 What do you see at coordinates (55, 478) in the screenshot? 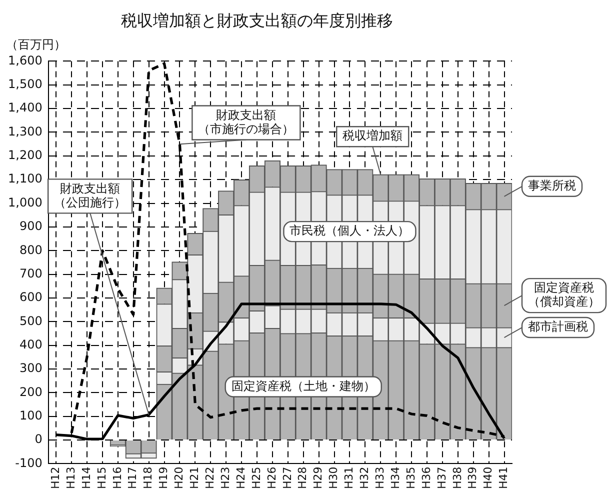
I see `x-tick-label: H12` at bounding box center [55, 478].